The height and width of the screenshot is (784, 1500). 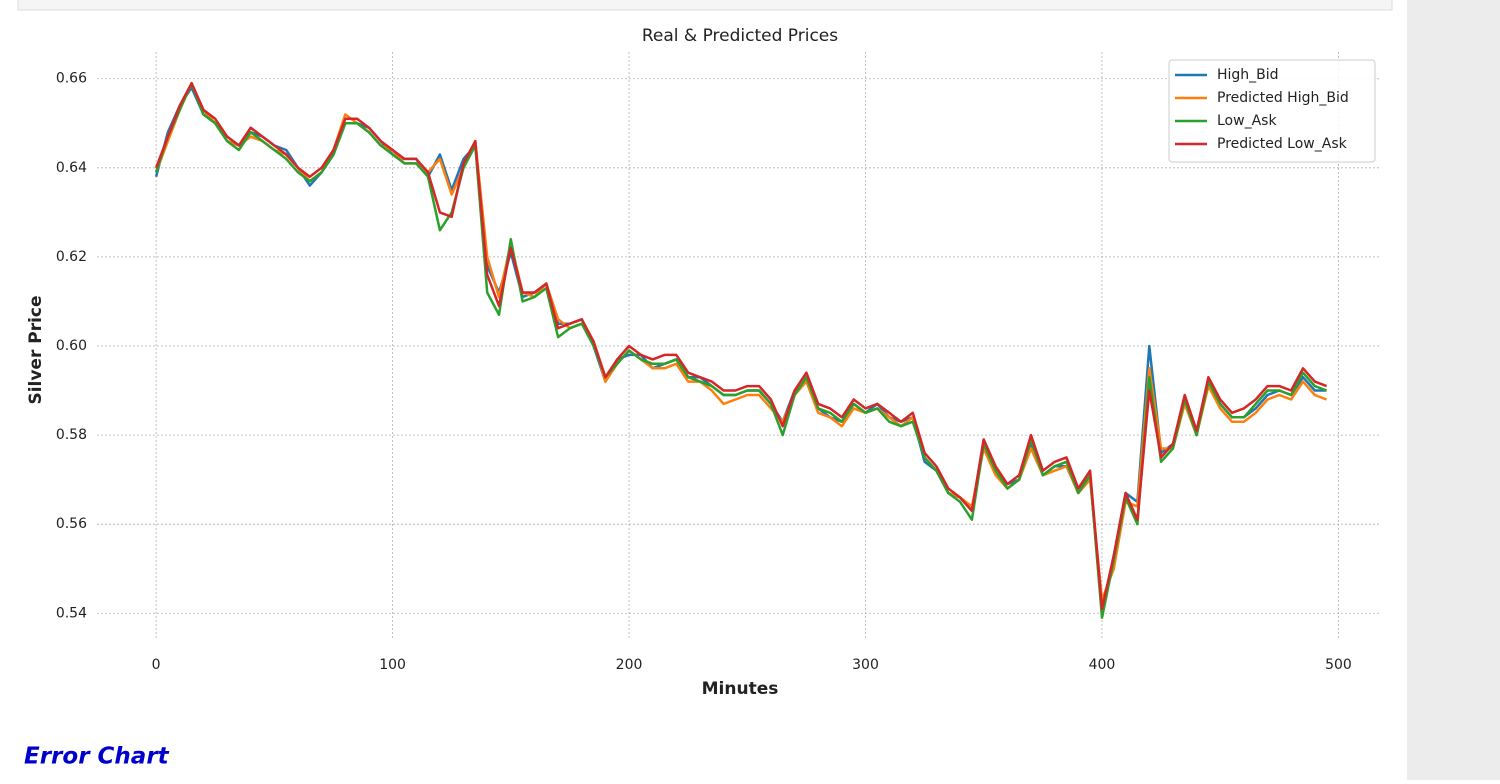 I want to click on y-tick-label: 0.60, so click(x=71, y=346).